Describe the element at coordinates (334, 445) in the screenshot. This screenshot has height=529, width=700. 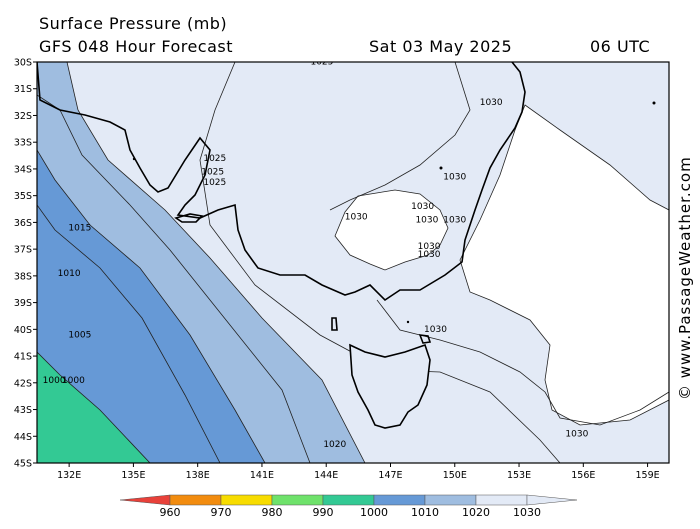
I see `isobar-label: 1020` at that location.